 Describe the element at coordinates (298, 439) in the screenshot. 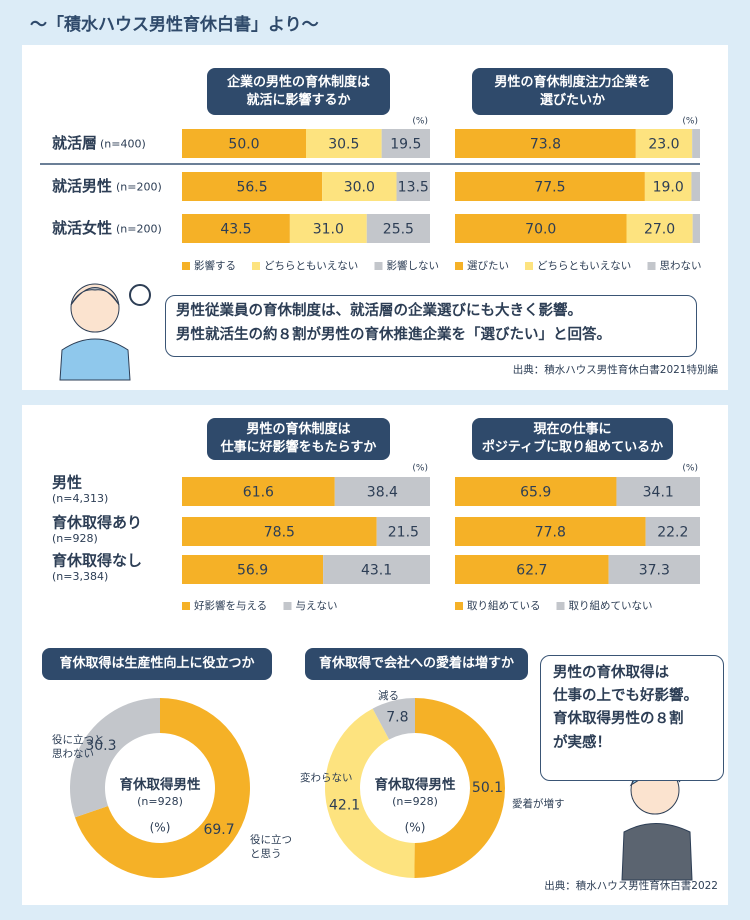

I see `chart-title: 男性の育休制度は 仕事に好影響をもたらすか` at that location.